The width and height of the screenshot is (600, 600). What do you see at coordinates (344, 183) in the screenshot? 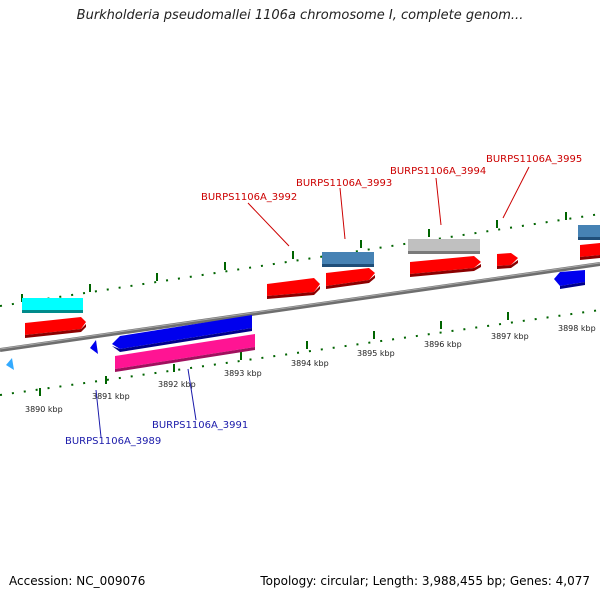
I see `gene-label-3993: BURPS1106A_3993` at bounding box center [344, 183].